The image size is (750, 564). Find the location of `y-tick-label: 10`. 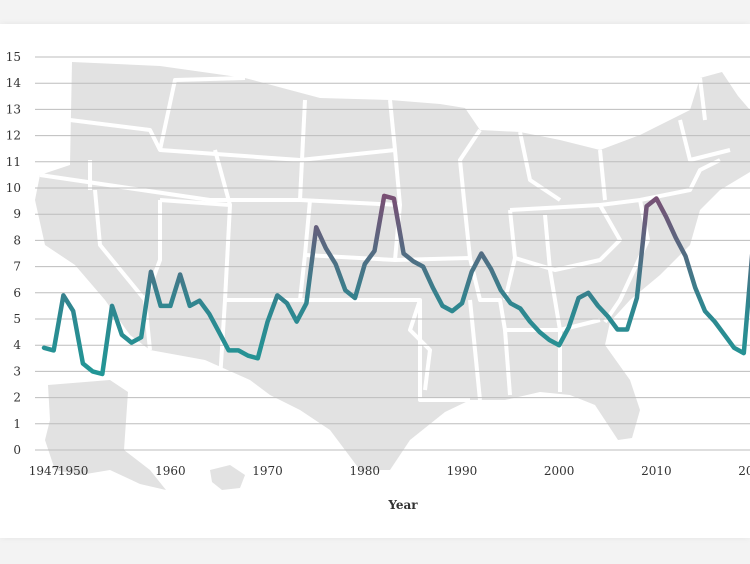

y-tick-label: 10 is located at coordinates (13, 188).